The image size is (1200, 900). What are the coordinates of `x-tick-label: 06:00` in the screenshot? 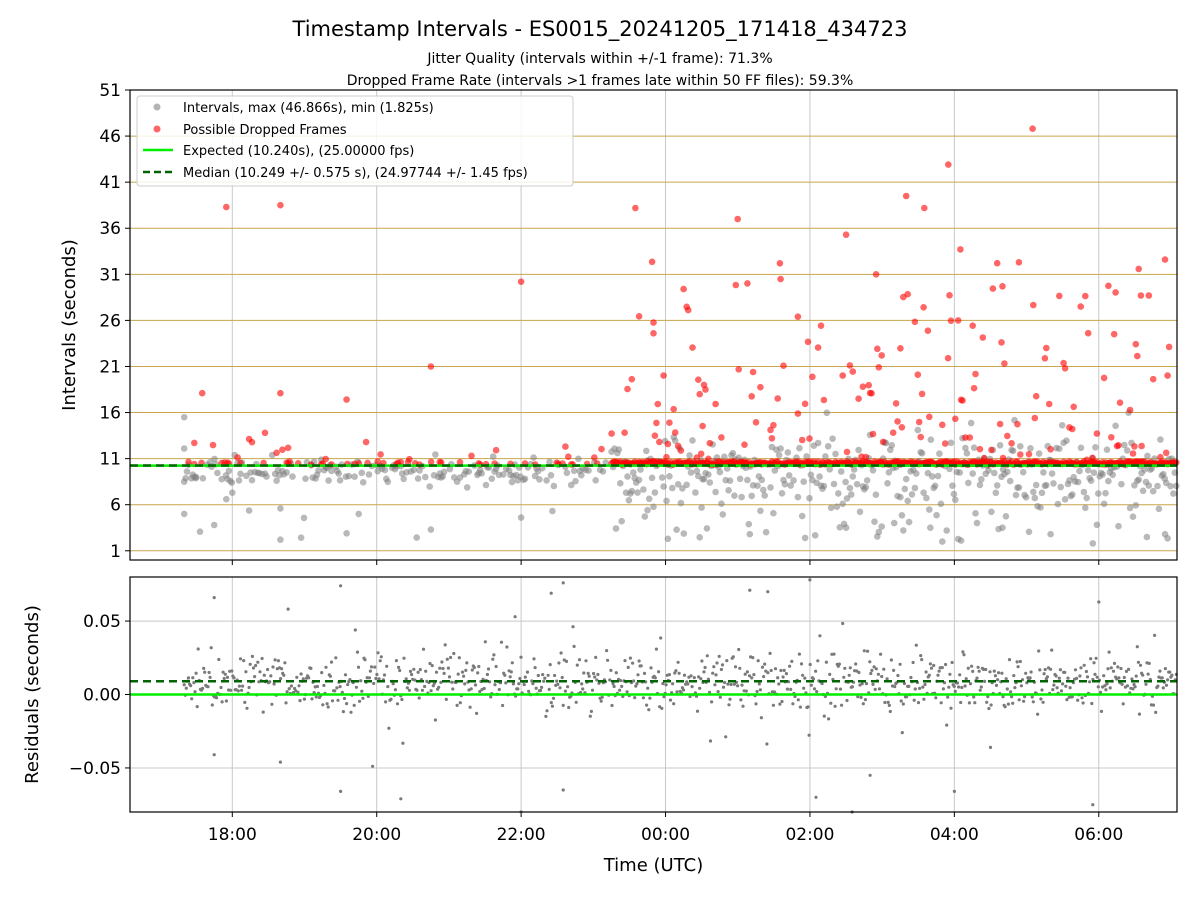 It's located at (1098, 835).